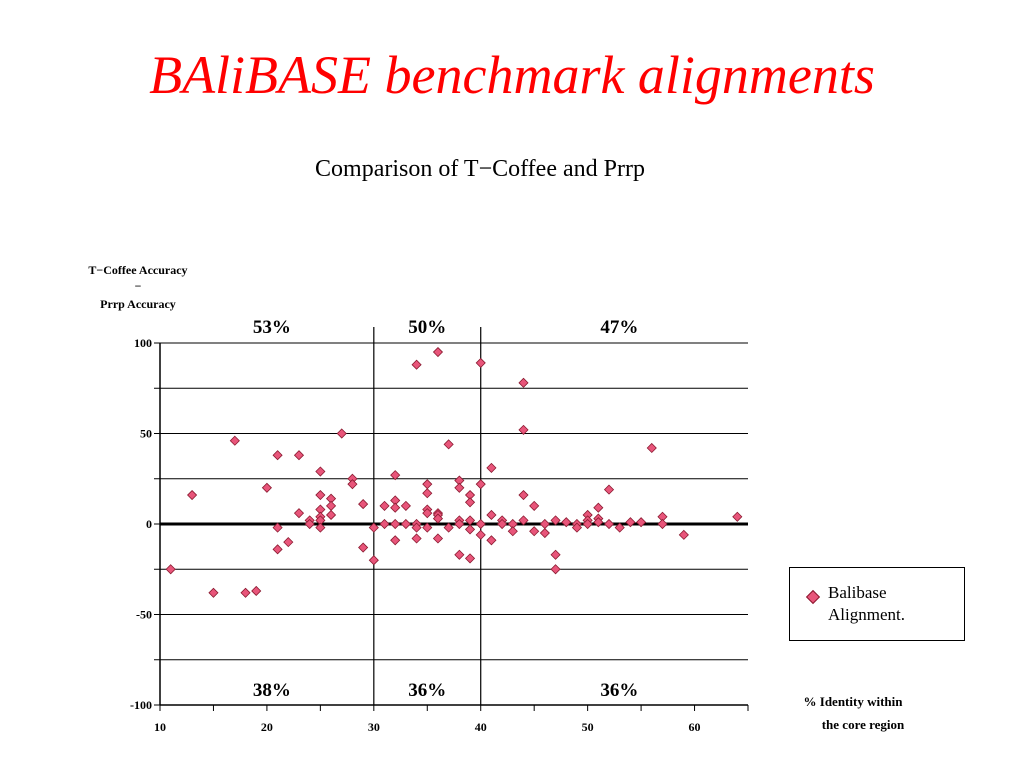  Describe the element at coordinates (160, 727) in the screenshot. I see `x-tick-label: 10` at that location.